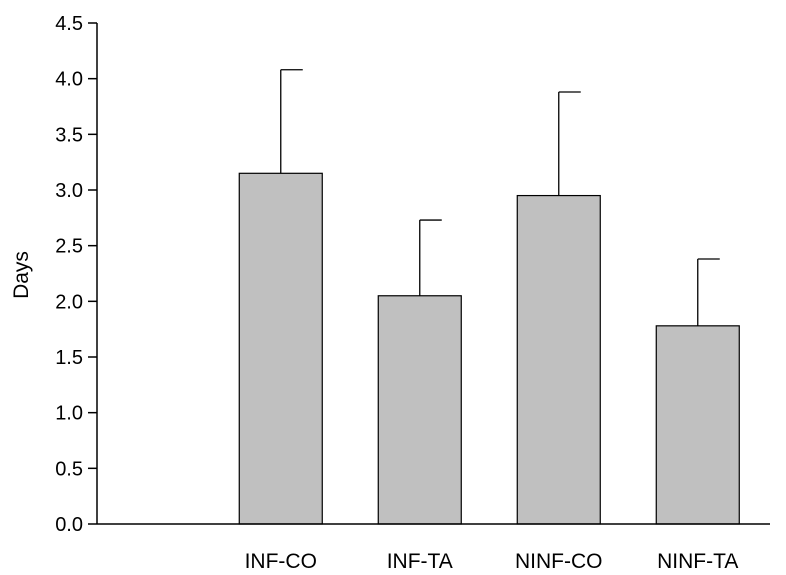  I want to click on x-tick-label-3: NINF-TA, so click(697, 561).